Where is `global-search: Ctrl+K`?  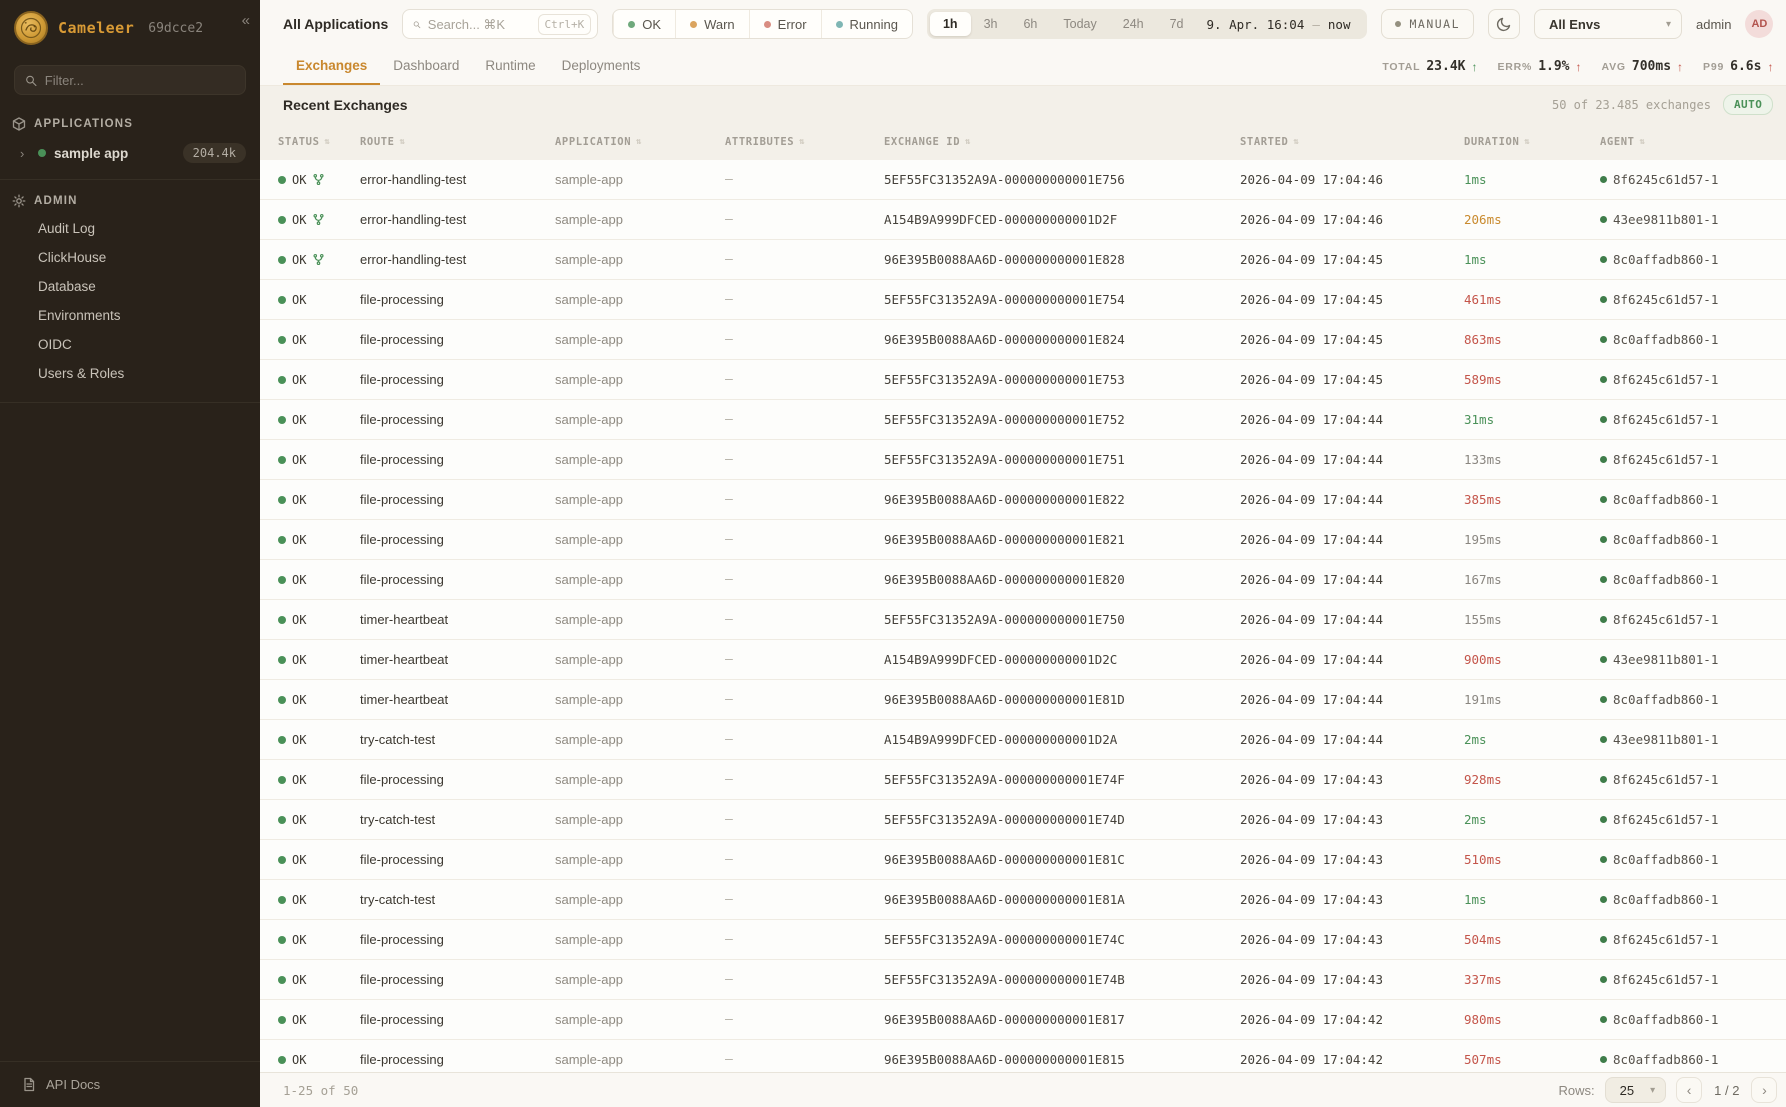 global-search: Ctrl+K is located at coordinates (500, 24).